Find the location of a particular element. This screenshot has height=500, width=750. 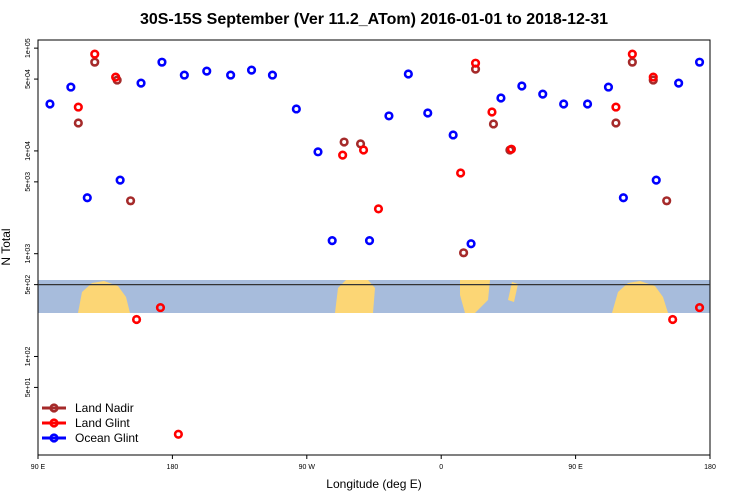

map-band is located at coordinates (374, 296).